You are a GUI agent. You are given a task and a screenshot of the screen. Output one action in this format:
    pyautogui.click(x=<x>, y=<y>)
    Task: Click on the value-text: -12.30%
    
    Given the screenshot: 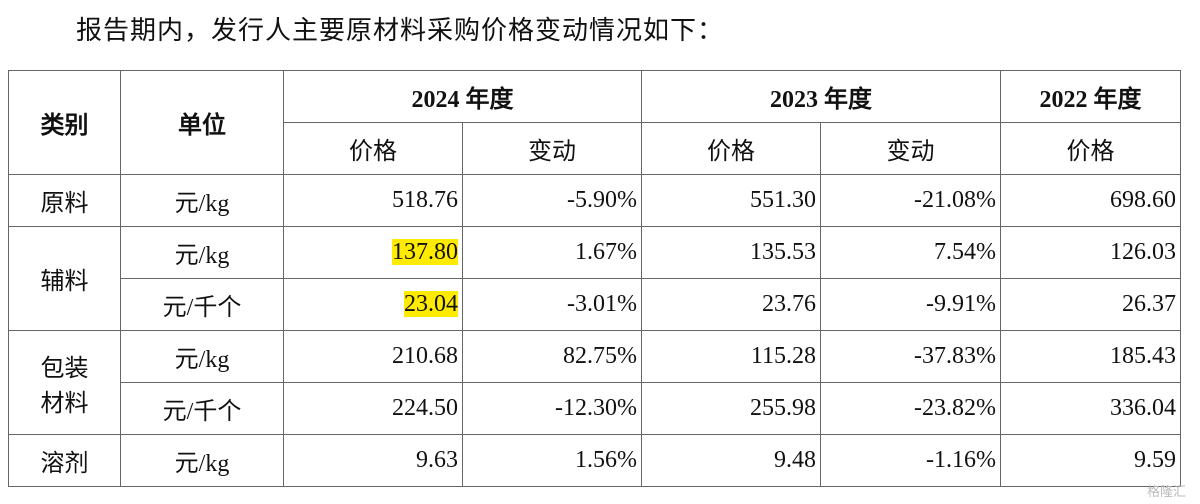 What is the action you would take?
    pyautogui.click(x=596, y=408)
    